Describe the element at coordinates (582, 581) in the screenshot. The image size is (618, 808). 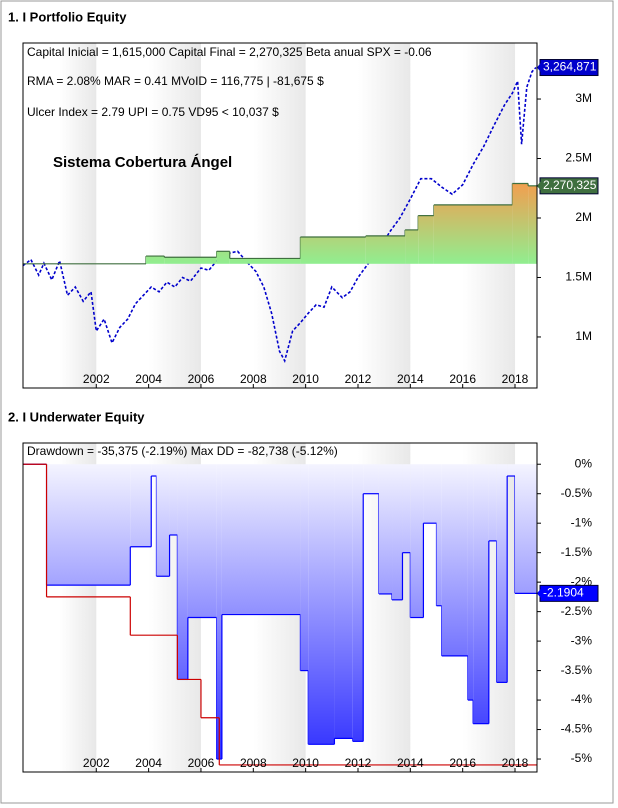
I see `y-tick-label: -2%` at that location.